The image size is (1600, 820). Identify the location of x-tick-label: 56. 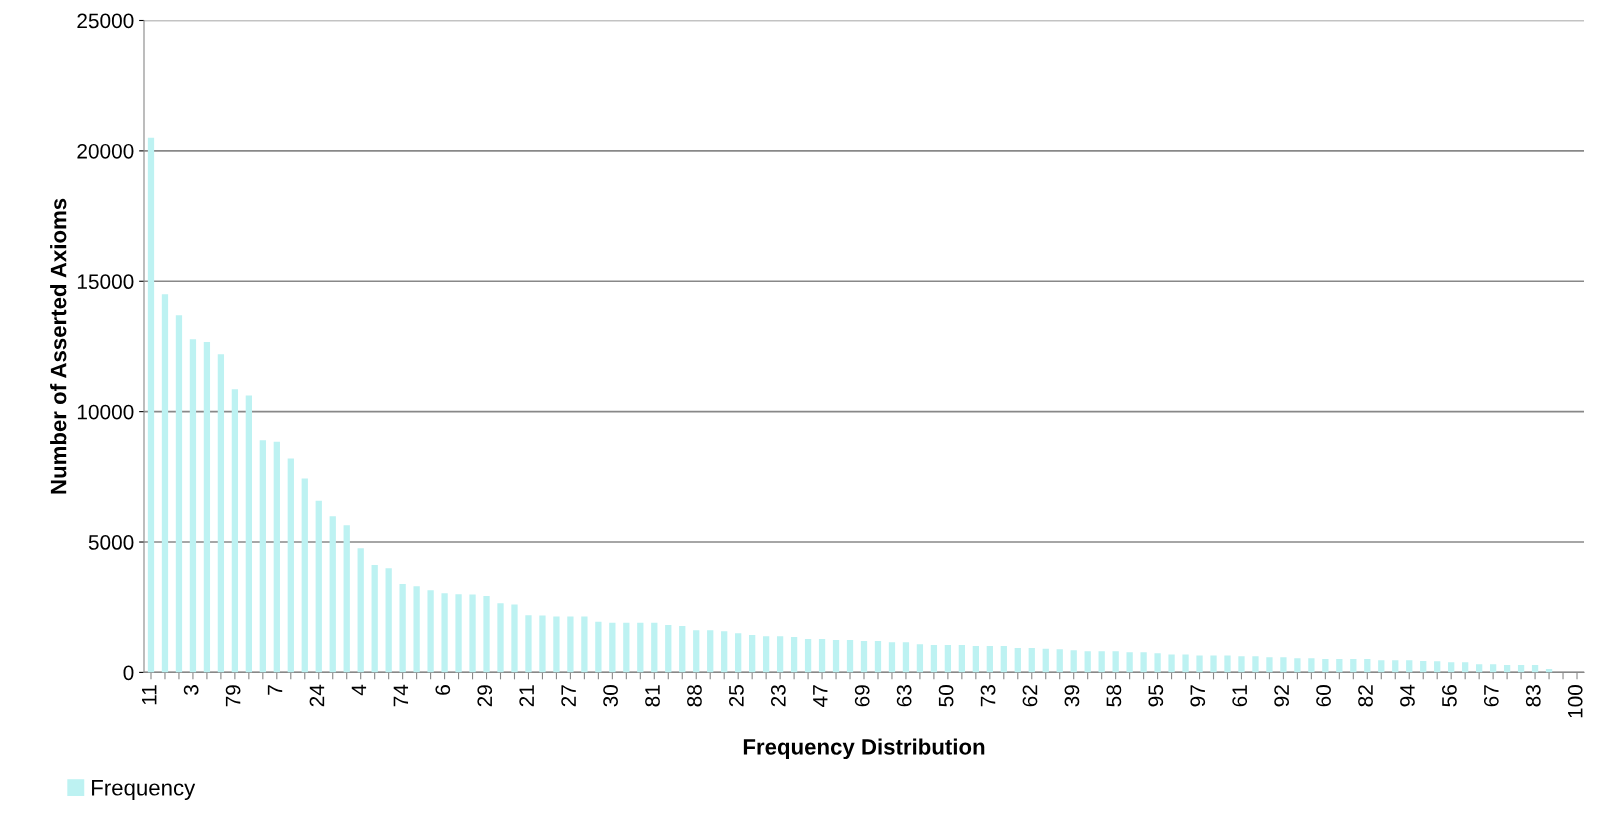
(1449, 696).